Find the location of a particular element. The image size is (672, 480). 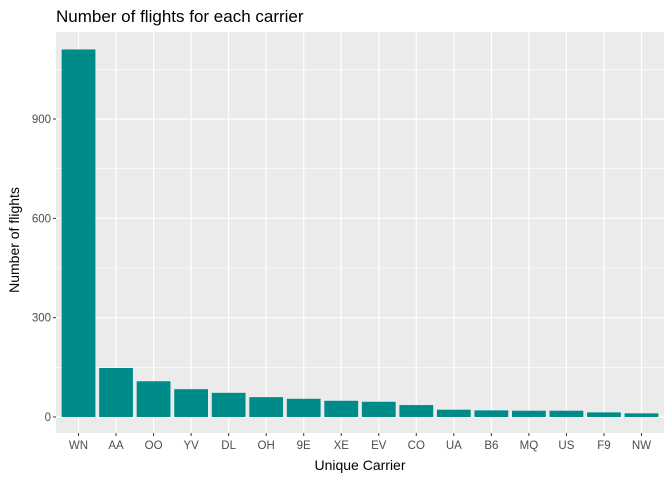

bar-oo is located at coordinates (153, 399).